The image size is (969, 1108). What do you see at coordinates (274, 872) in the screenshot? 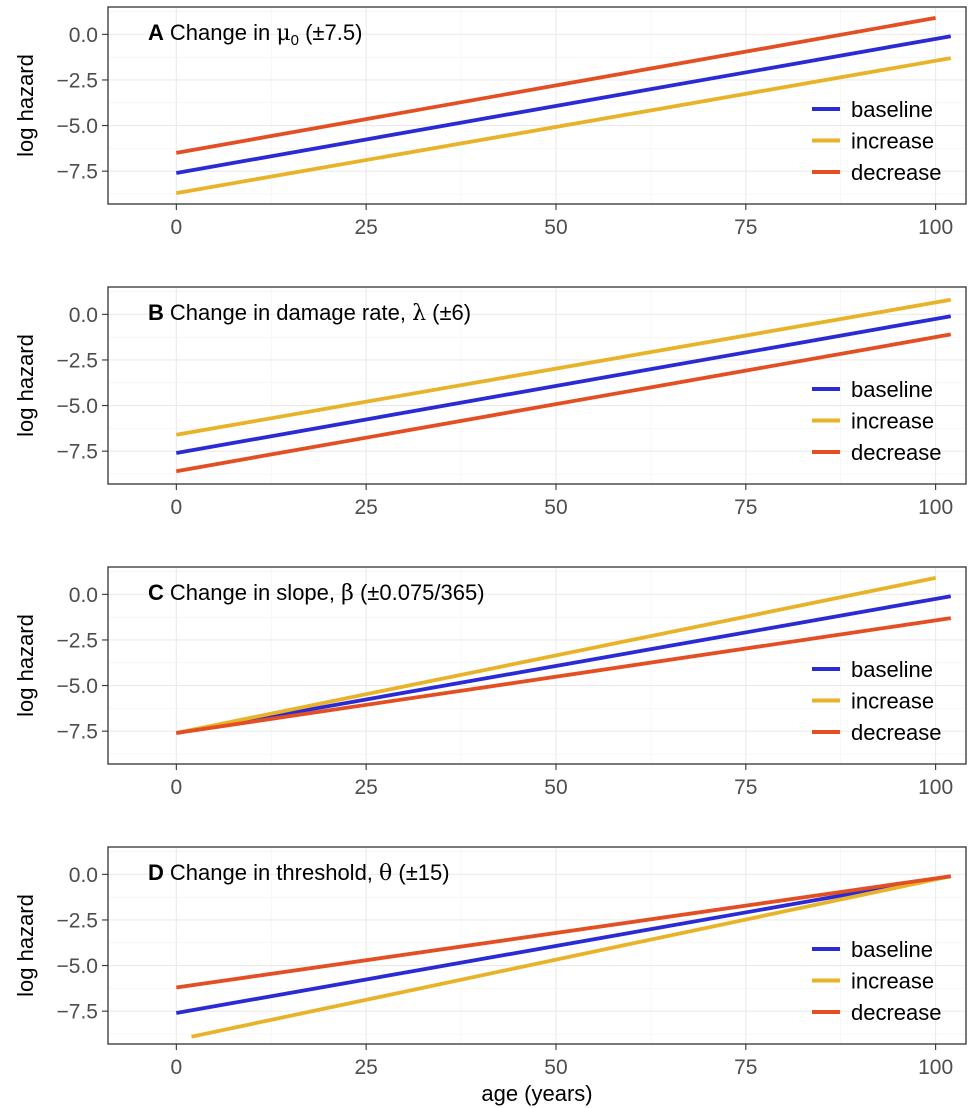
I see `panel-title-text: Change in threshold,` at bounding box center [274, 872].